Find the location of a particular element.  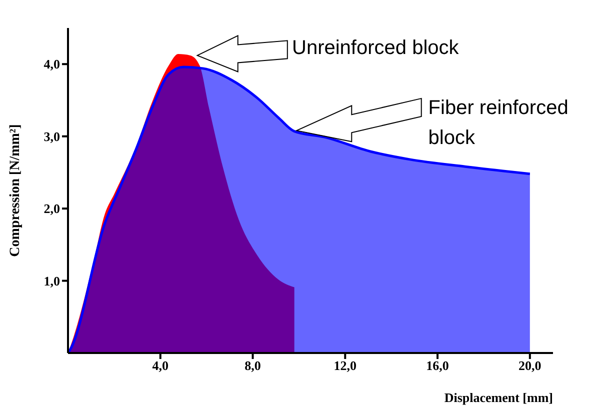

y-tick-label: 4,0 is located at coordinates (52, 64).